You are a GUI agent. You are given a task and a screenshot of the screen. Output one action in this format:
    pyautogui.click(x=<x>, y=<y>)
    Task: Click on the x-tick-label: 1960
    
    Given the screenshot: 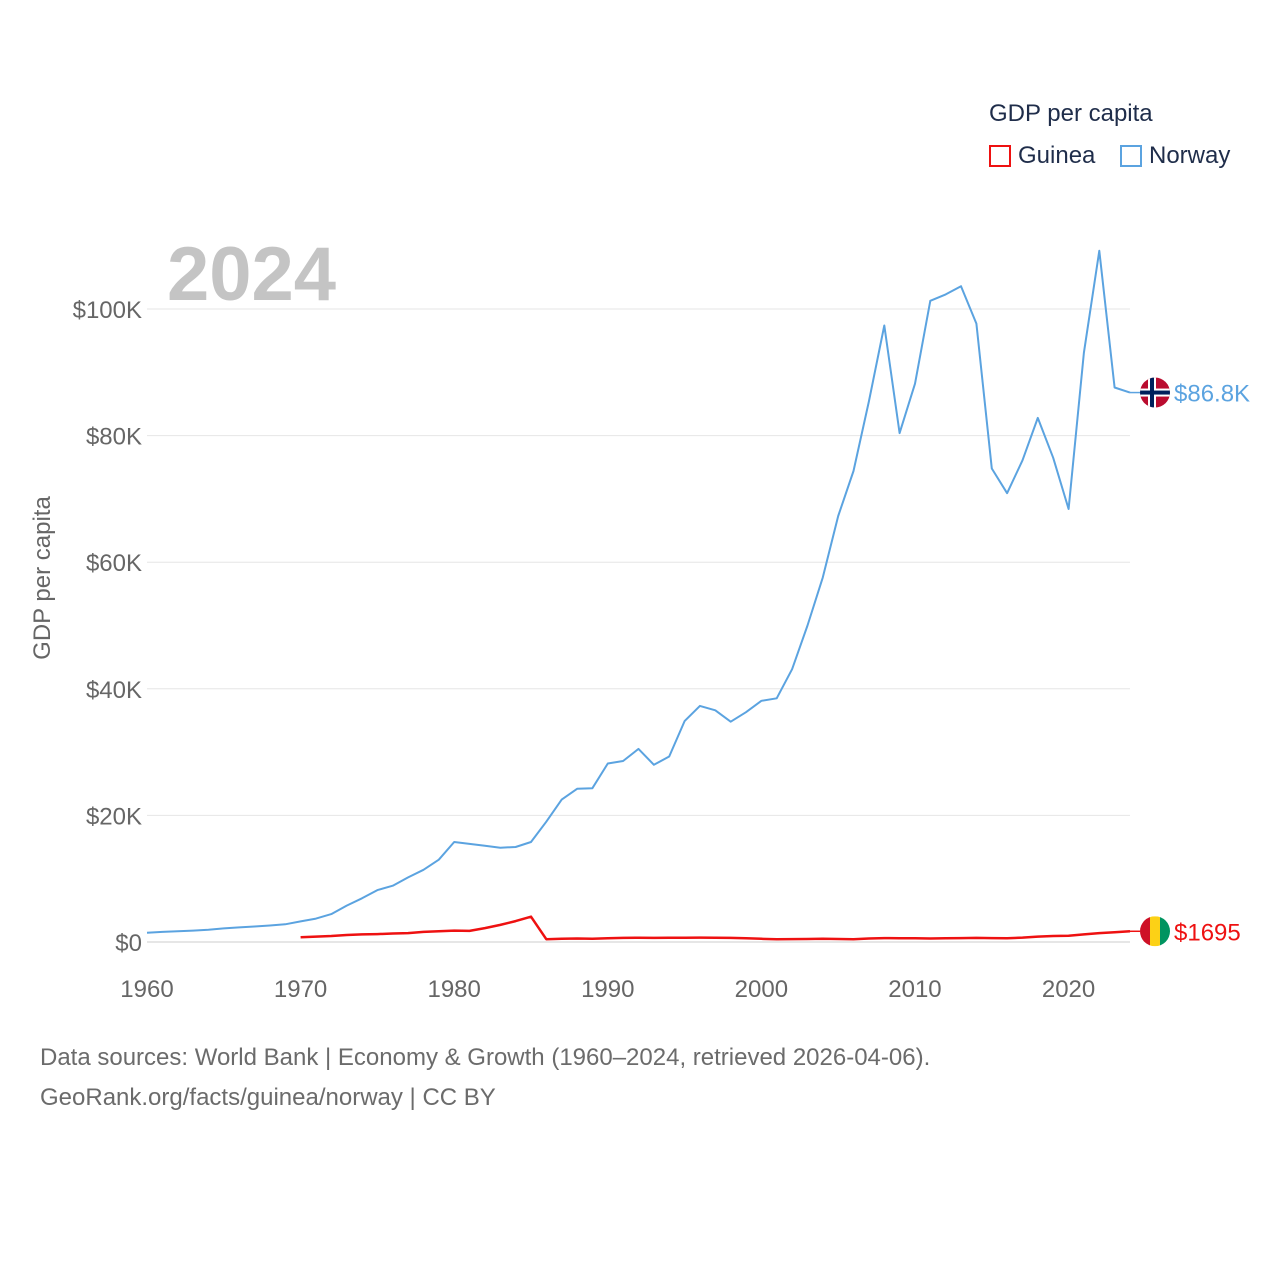 What is the action you would take?
    pyautogui.click(x=146, y=989)
    